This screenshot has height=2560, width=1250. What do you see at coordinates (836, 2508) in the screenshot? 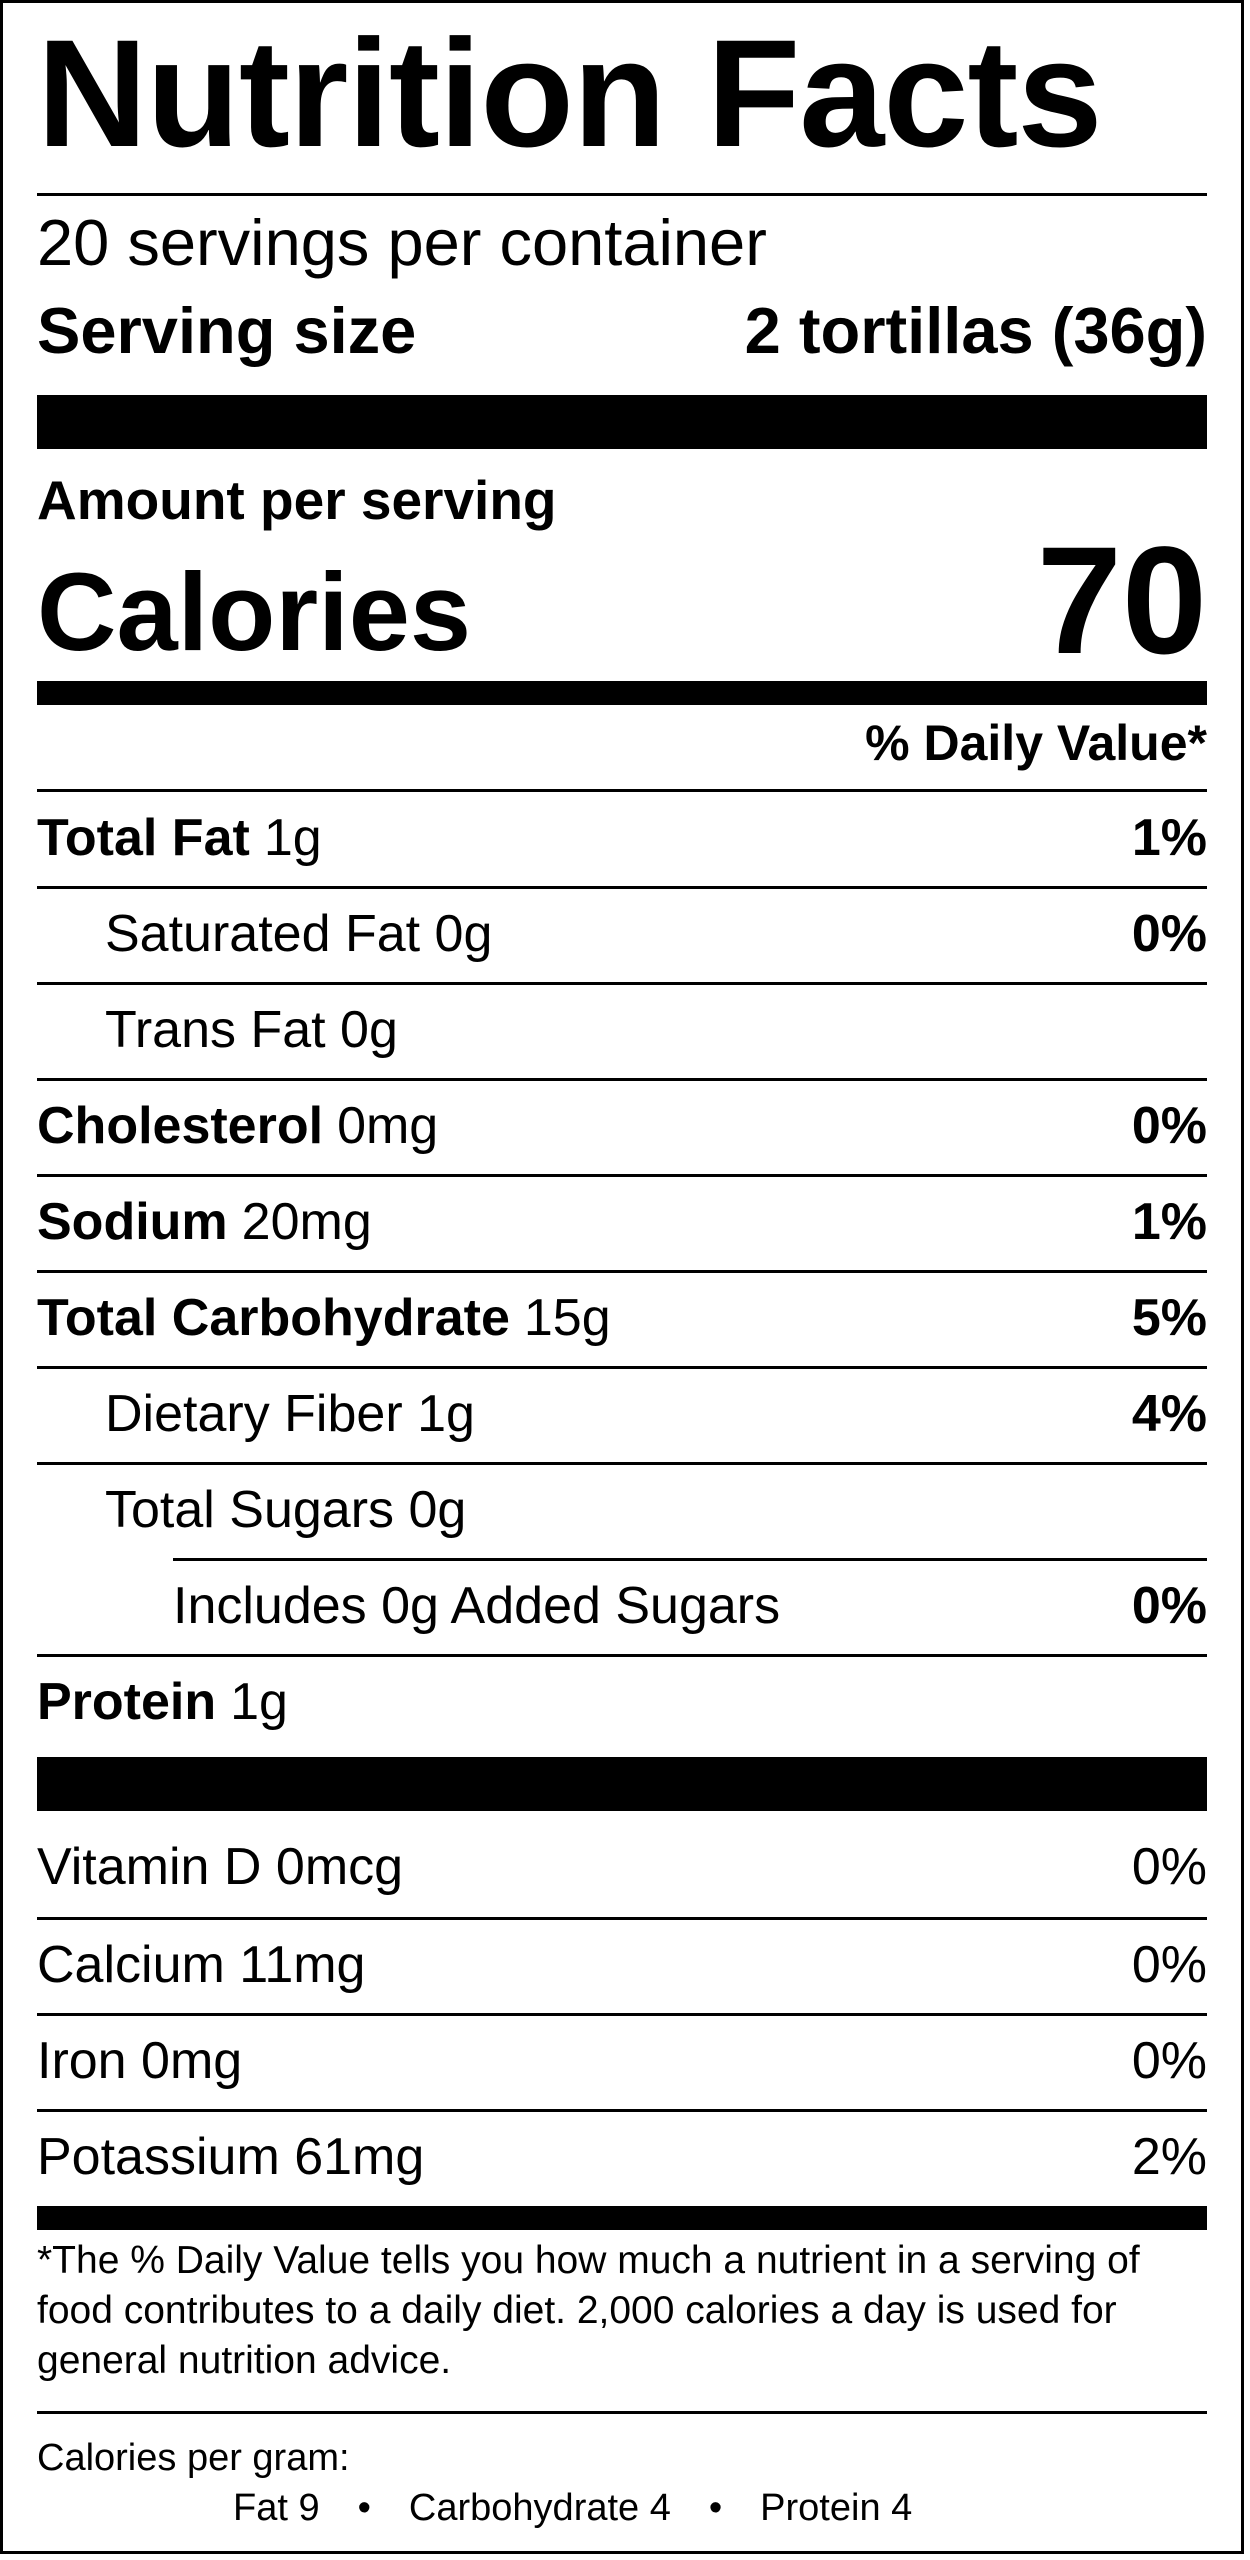
I see `protein-calories-per-gram: Protein 4` at bounding box center [836, 2508].